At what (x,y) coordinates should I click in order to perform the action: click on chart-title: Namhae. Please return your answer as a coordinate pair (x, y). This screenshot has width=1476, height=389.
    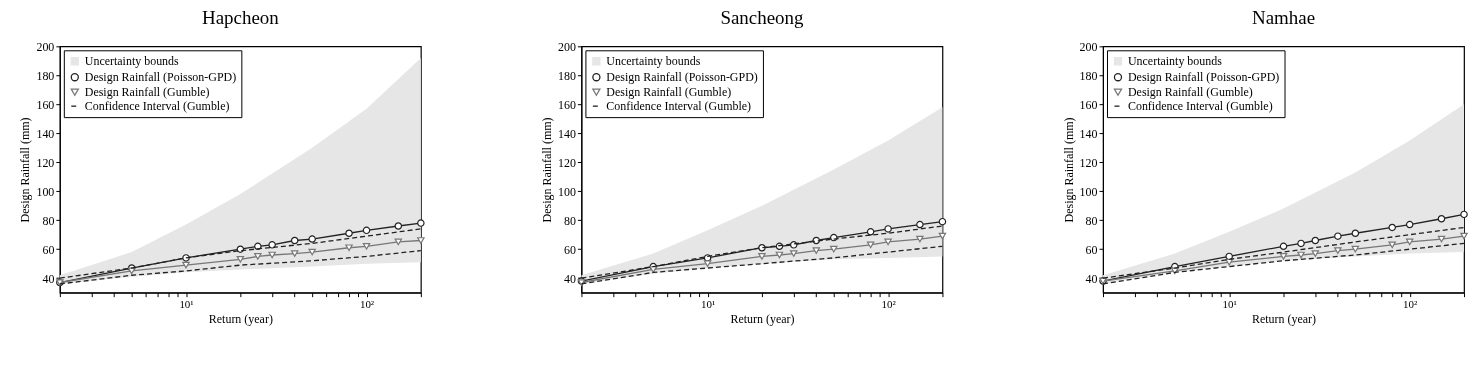
    Looking at the image, I should click on (1283, 18).